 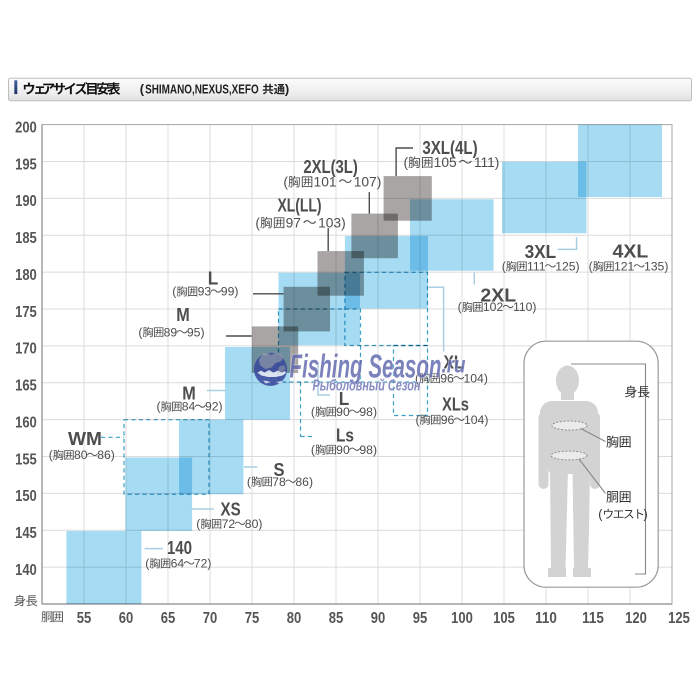 I want to click on svg-text: 72), so click(x=203, y=563).